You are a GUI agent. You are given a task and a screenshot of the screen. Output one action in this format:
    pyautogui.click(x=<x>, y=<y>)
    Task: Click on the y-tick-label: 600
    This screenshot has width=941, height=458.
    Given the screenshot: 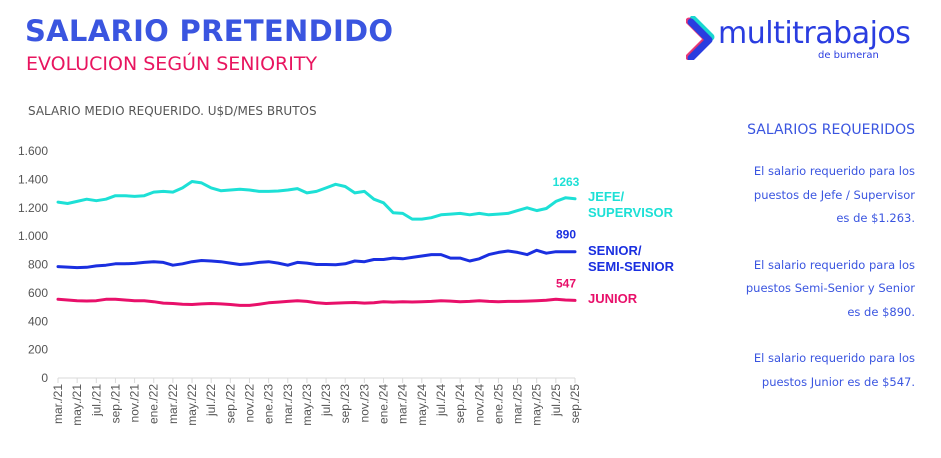 What is the action you would take?
    pyautogui.click(x=38, y=293)
    